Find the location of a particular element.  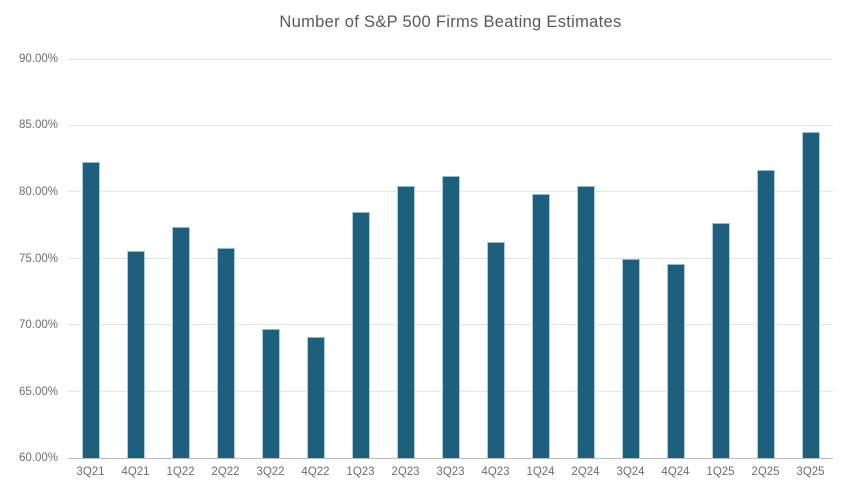

y-tick-label: 70.00% is located at coordinates (38, 324).